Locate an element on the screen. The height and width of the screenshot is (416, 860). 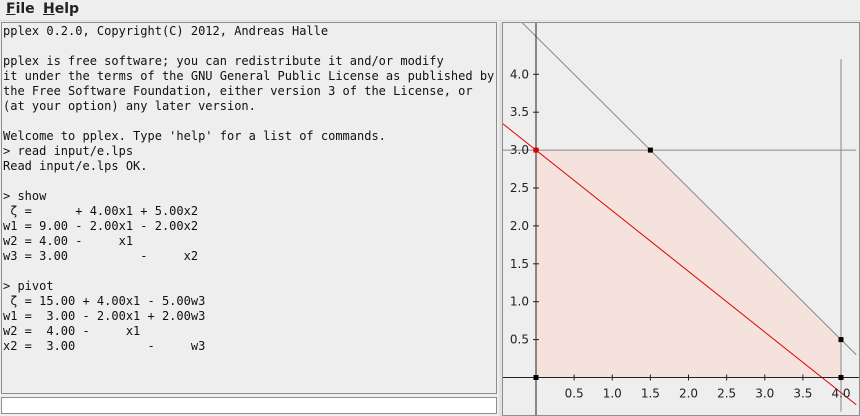
y-tick-label: 4.0 is located at coordinates (519, 74).